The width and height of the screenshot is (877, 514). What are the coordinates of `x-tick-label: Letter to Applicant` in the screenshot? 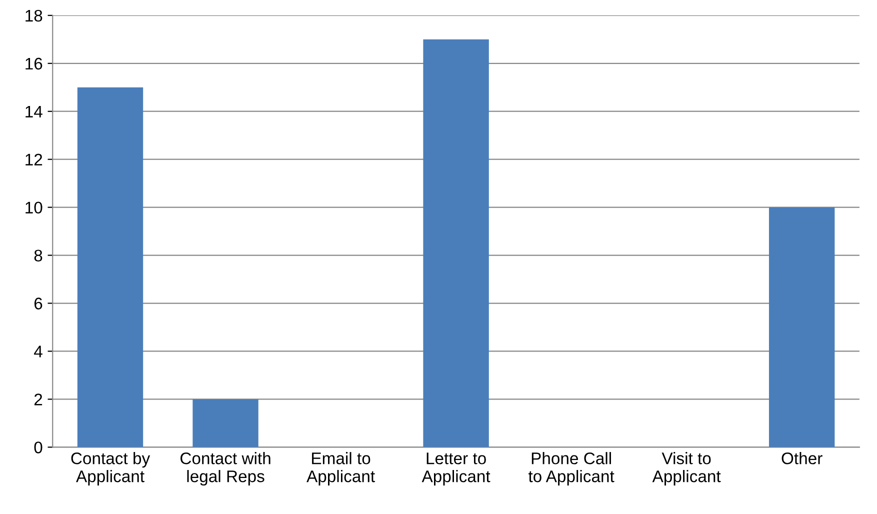 It's located at (456, 469).